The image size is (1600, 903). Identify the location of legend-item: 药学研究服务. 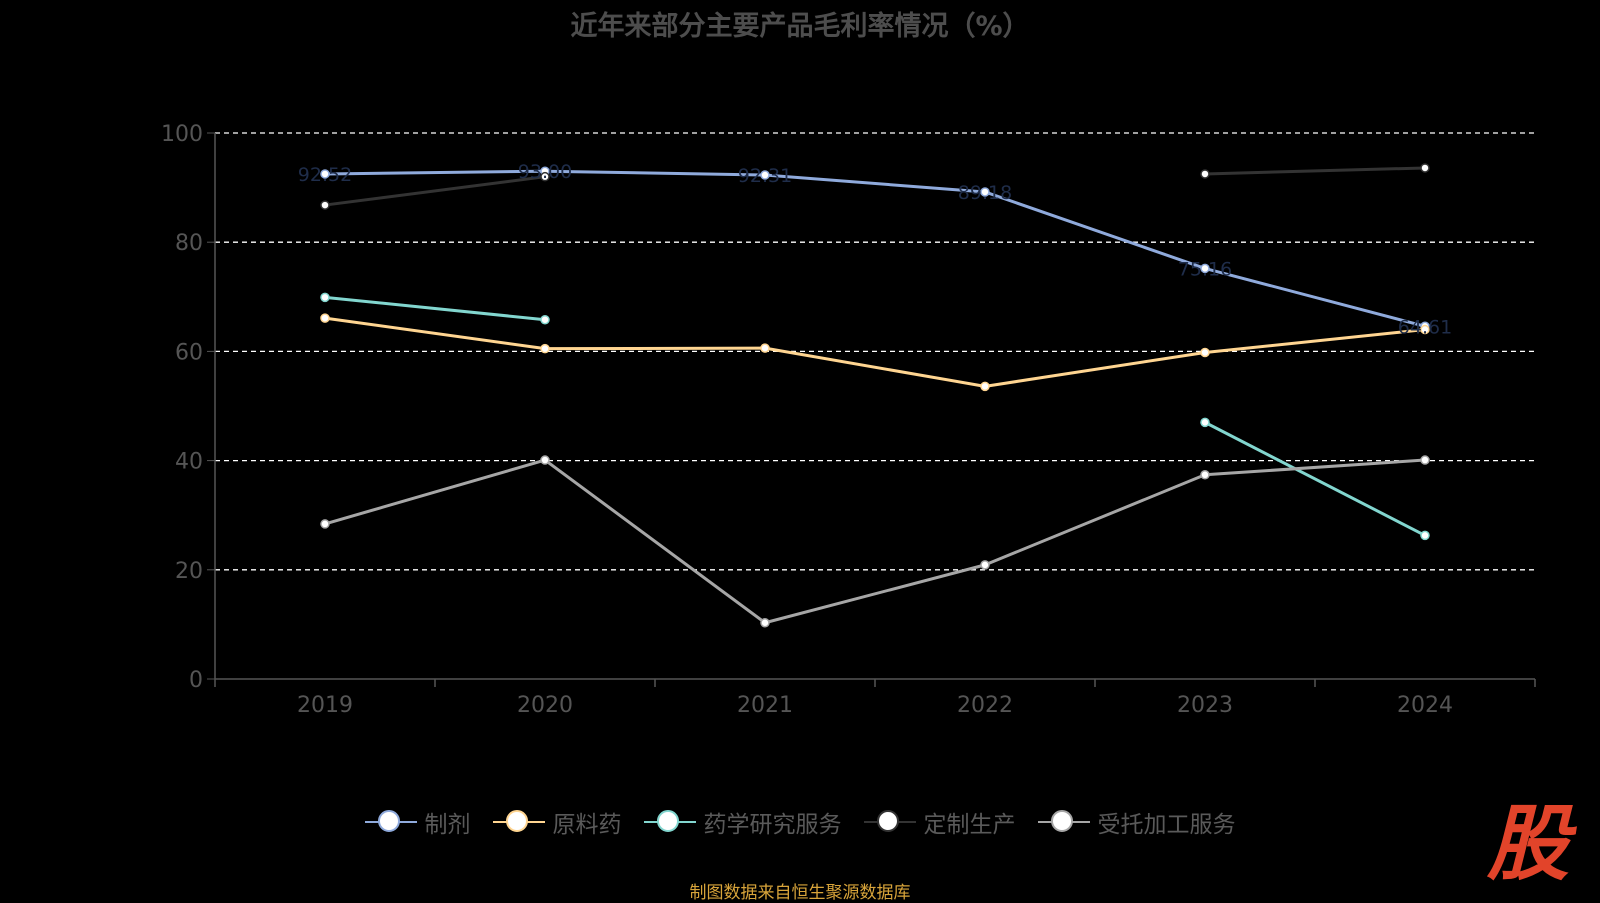
(742, 822).